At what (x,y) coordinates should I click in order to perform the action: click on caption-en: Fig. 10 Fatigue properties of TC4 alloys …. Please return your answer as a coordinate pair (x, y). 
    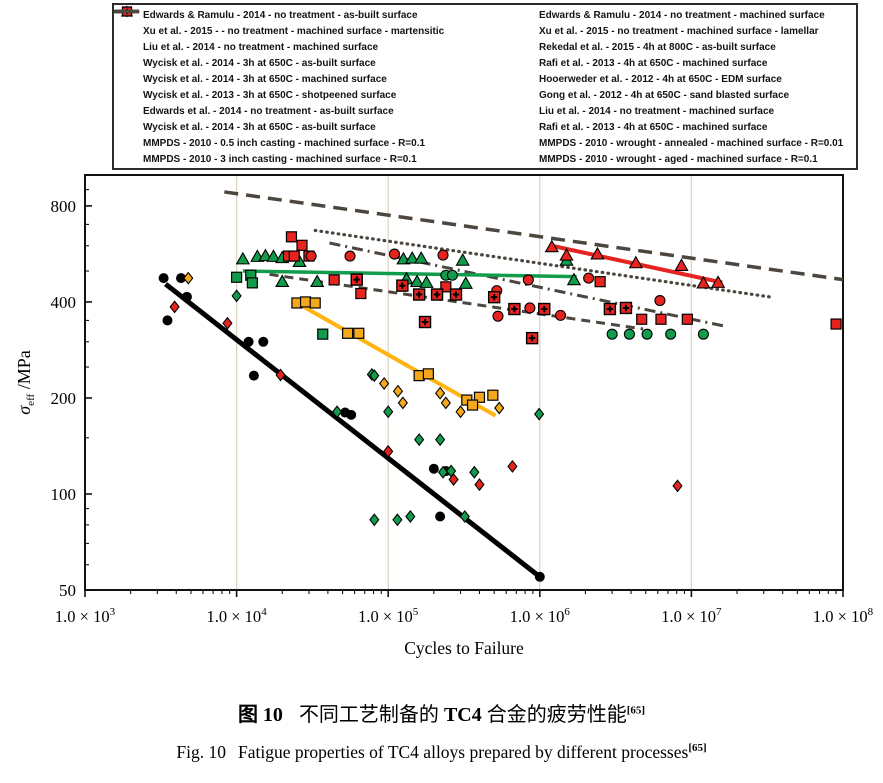
    Looking at the image, I should click on (441, 752).